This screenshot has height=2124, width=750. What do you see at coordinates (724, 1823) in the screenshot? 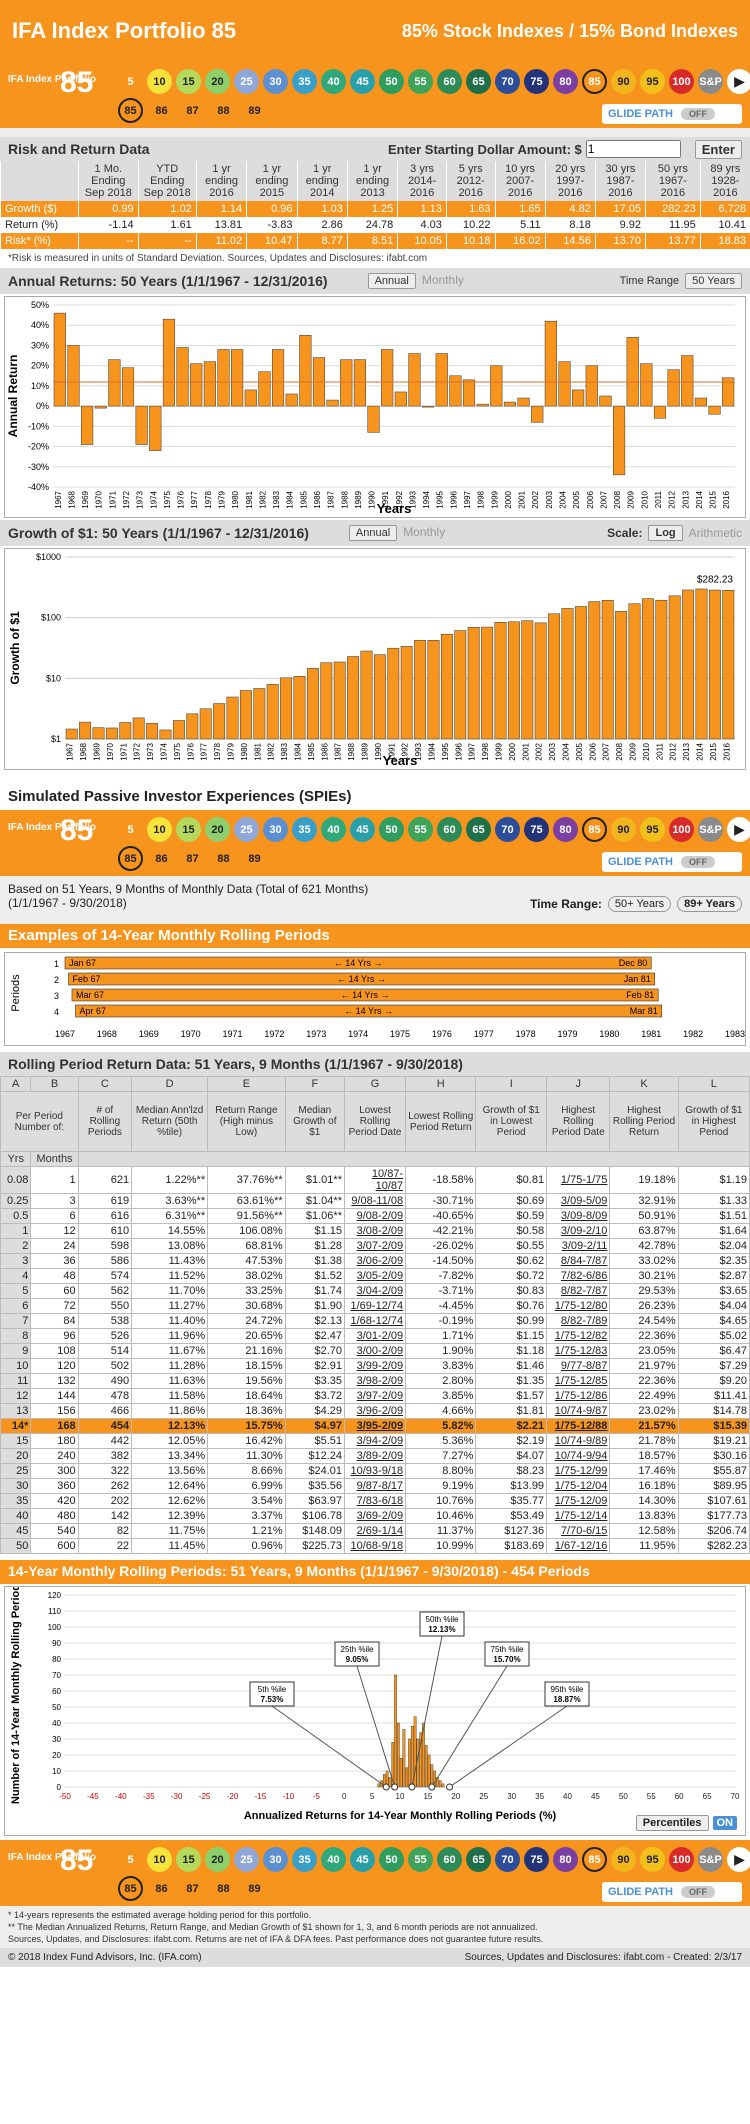
I see `percentiles-toggle: ON` at bounding box center [724, 1823].